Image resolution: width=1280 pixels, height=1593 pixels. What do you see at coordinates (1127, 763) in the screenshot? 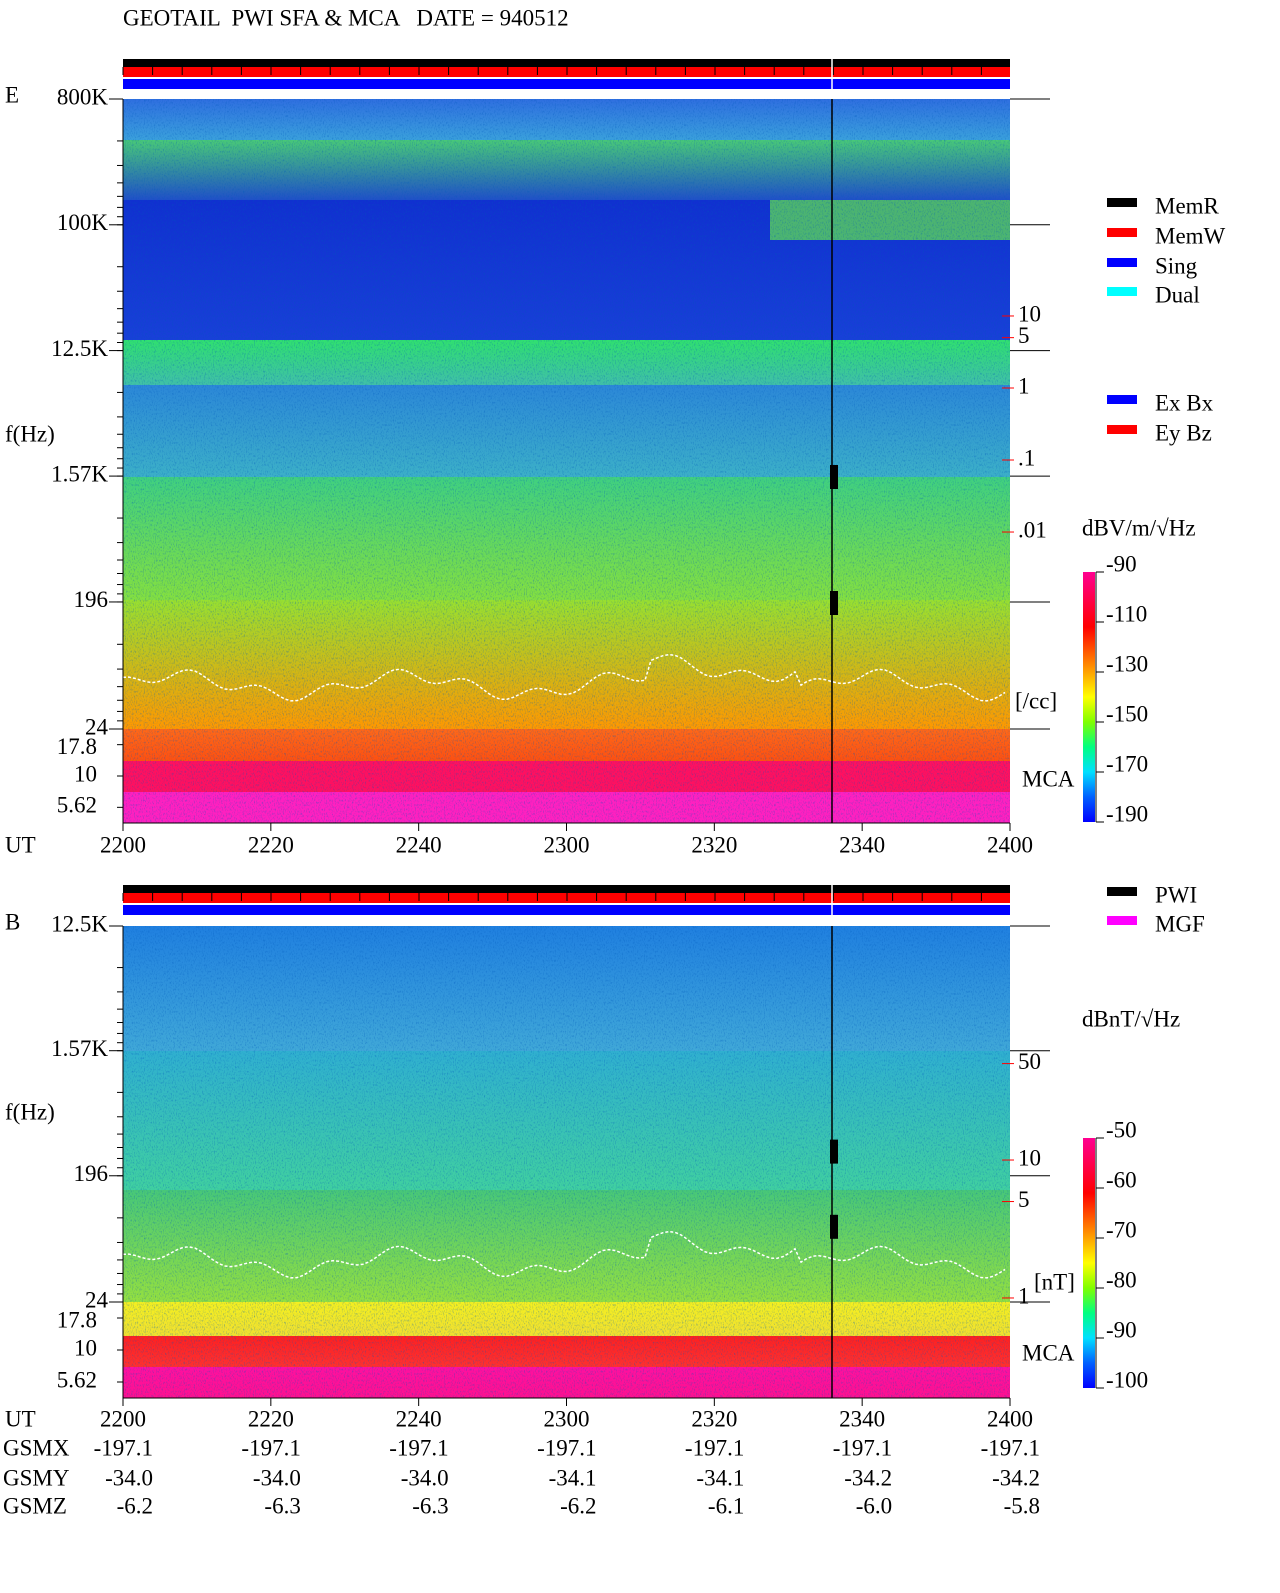
I see `colorbar-tick-label: -170` at bounding box center [1127, 763].